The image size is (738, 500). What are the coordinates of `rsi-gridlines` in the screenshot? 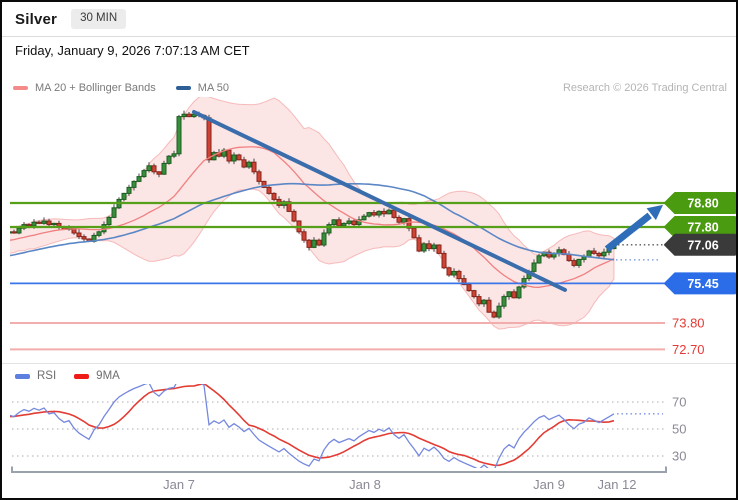 It's located at (338, 429).